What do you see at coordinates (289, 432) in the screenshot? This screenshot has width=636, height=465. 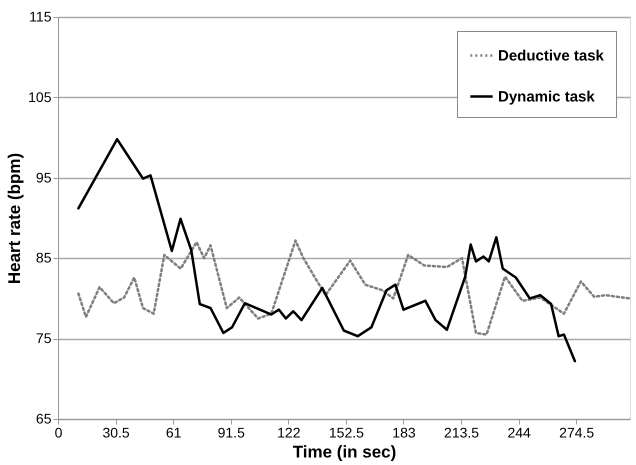 I see `x-tick-label: 122` at bounding box center [289, 432].